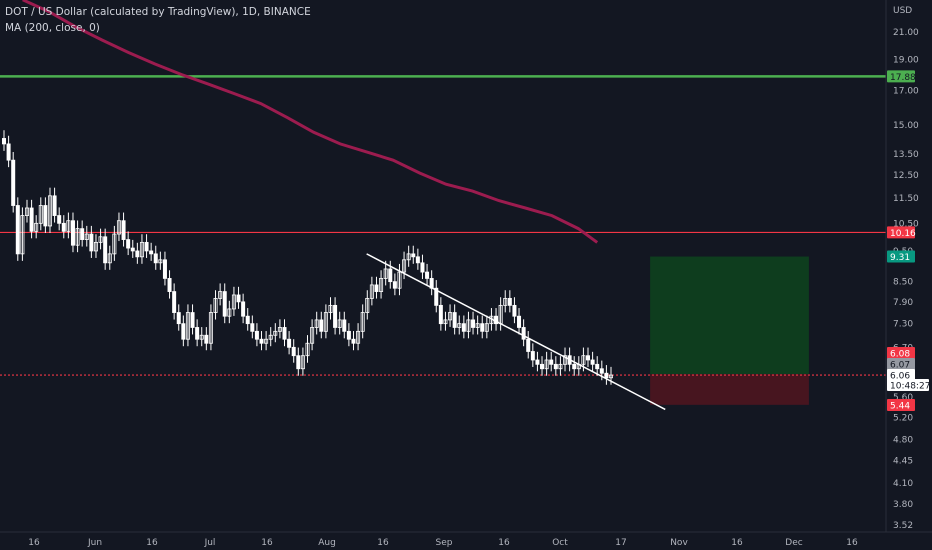 This screenshot has height=550, width=932. Describe the element at coordinates (903, 325) in the screenshot. I see `price-tick-label: 7.30` at that location.